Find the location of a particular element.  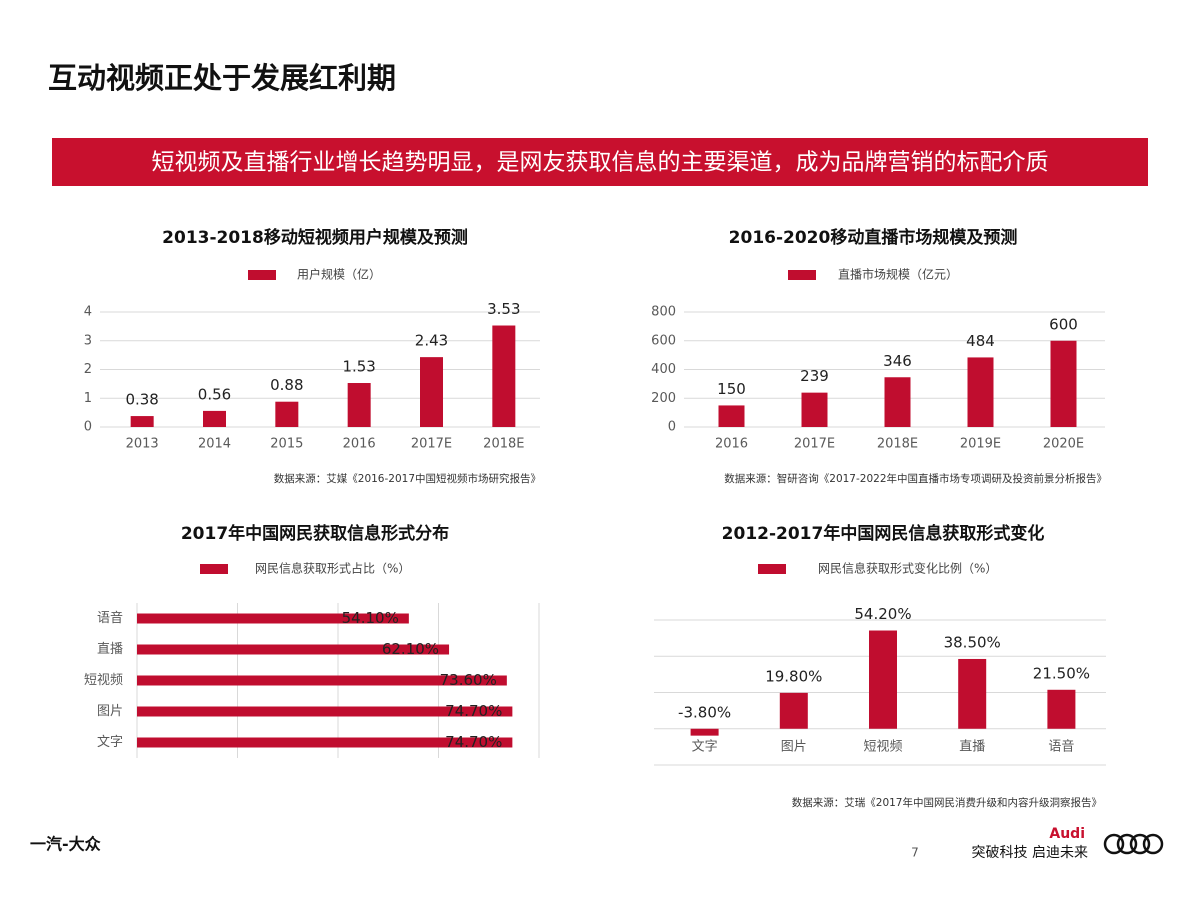

value-label: 19.80% is located at coordinates (793, 676).